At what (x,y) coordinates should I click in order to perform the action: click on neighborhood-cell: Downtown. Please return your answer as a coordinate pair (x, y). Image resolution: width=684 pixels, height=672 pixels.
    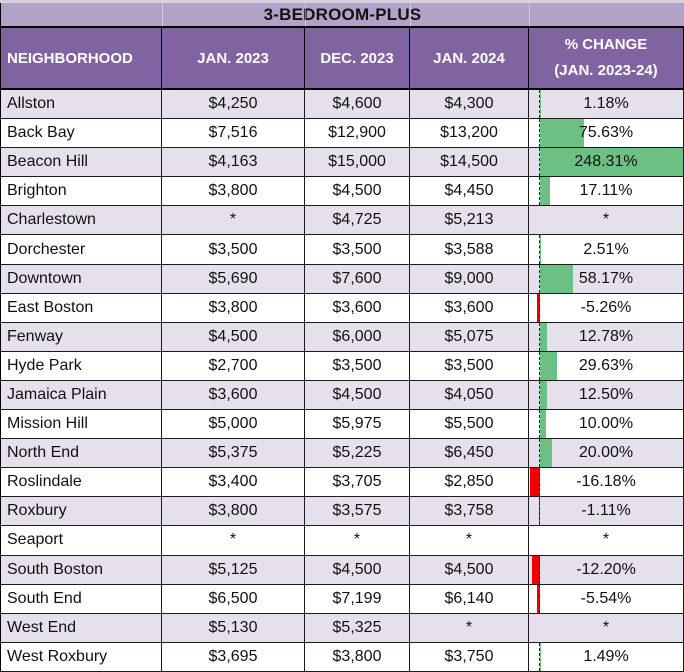
    Looking at the image, I should click on (81, 279).